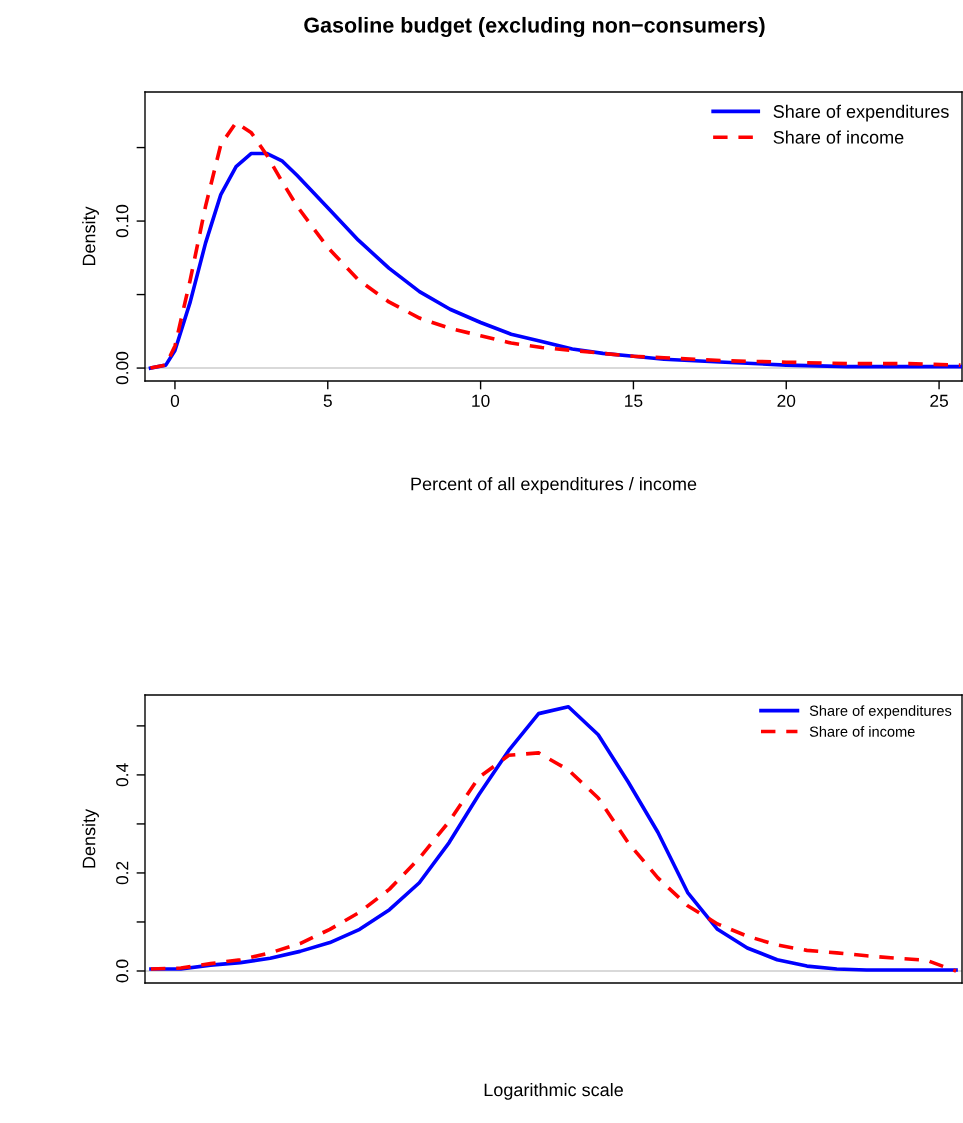  Describe the element at coordinates (122, 221) in the screenshot. I see `y-tick-label: 0.10` at that location.